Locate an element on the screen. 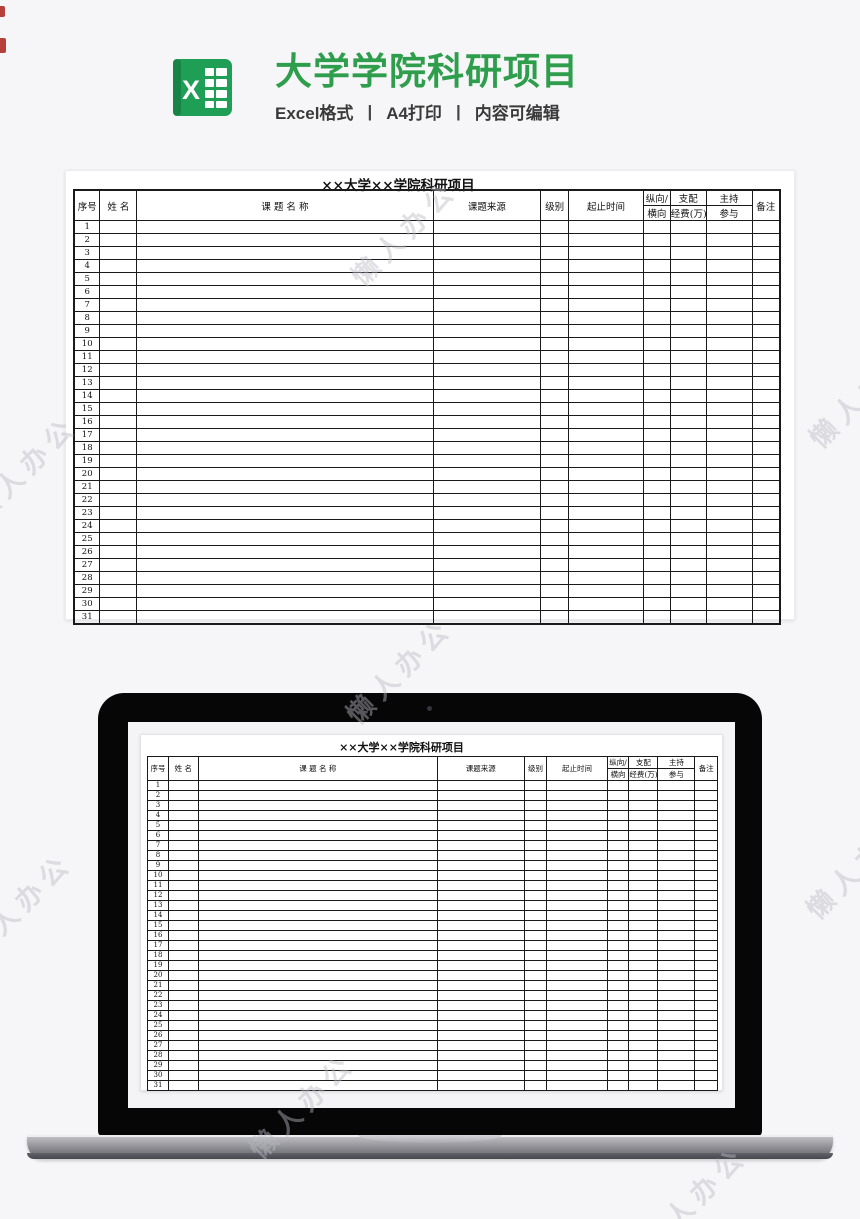 This screenshot has width=860, height=1219. webcam-icon is located at coordinates (429, 708).